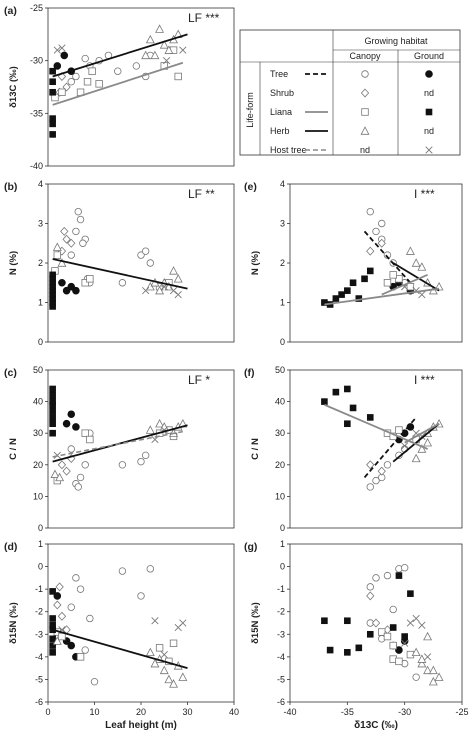 Image resolution: width=474 pixels, height=731 pixels. What do you see at coordinates (39, 679) in the screenshot?
I see `y-tick-label: -5` at bounding box center [39, 679].